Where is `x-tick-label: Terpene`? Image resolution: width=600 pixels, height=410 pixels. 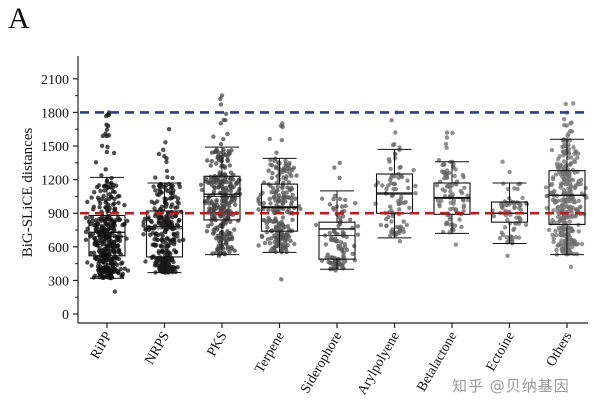 x-tick-label: Terpene is located at coordinates (270, 353).